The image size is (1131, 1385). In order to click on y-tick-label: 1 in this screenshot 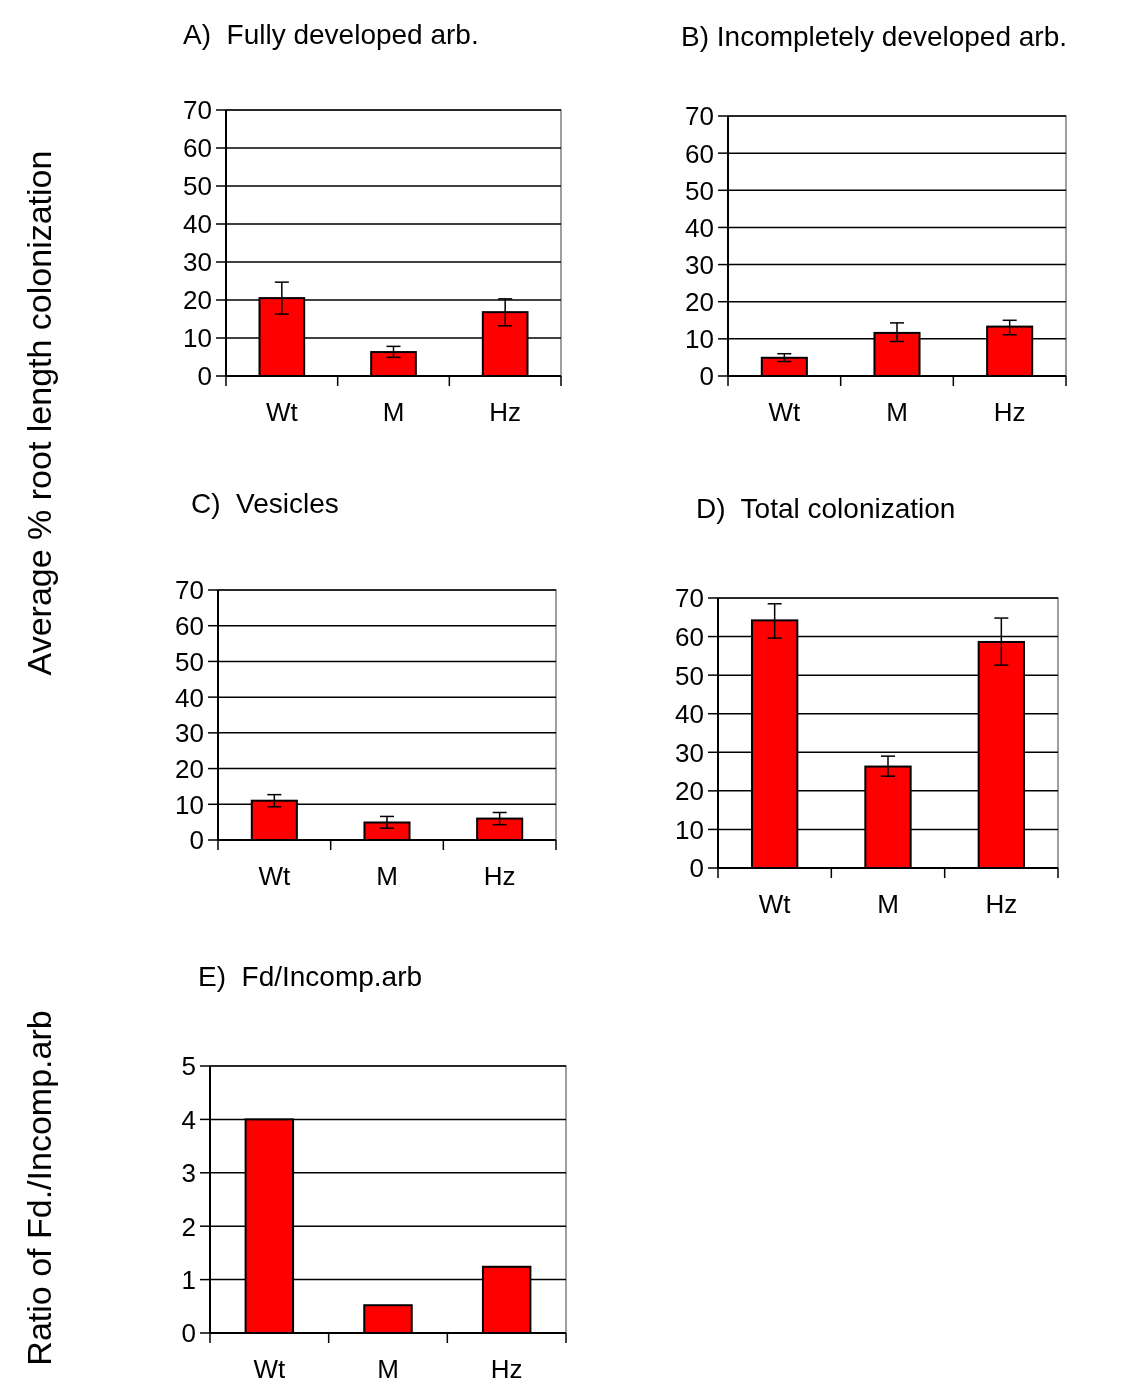, I will do `click(188, 1279)`.